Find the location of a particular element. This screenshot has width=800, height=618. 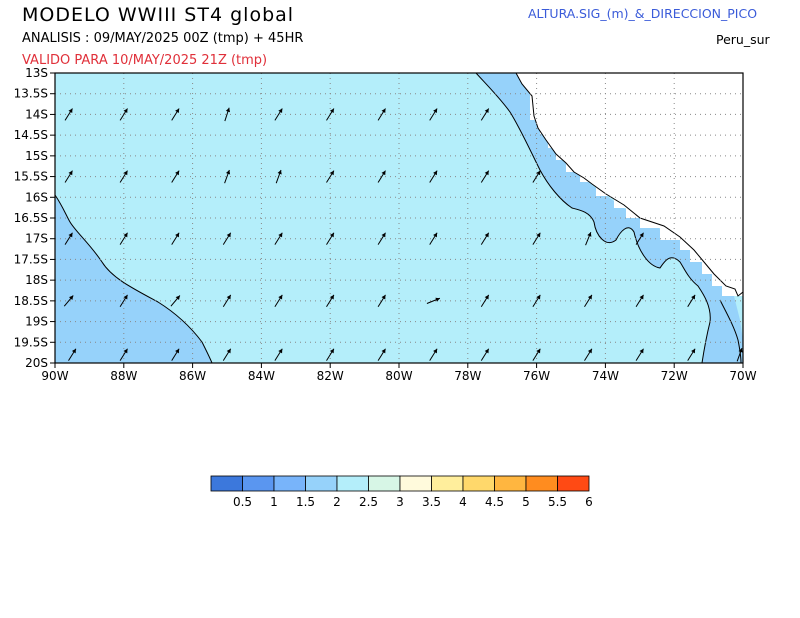

lat-label: 17S is located at coordinates (36, 239).